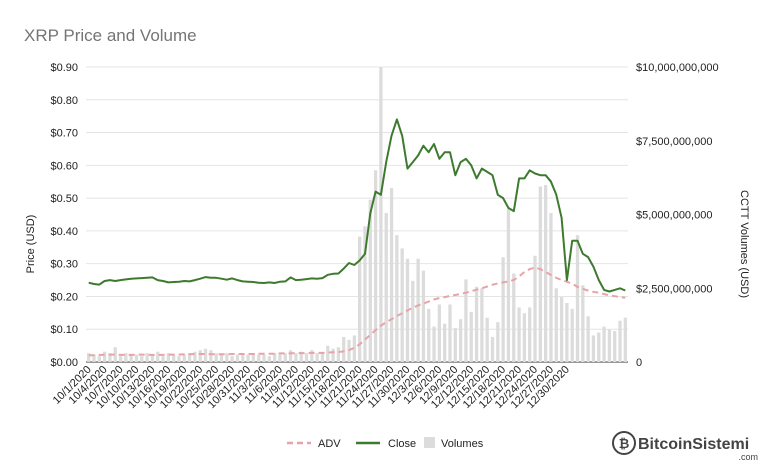 This screenshot has width=768, height=474. I want to click on left-tick-label: $0.00, so click(64, 363).